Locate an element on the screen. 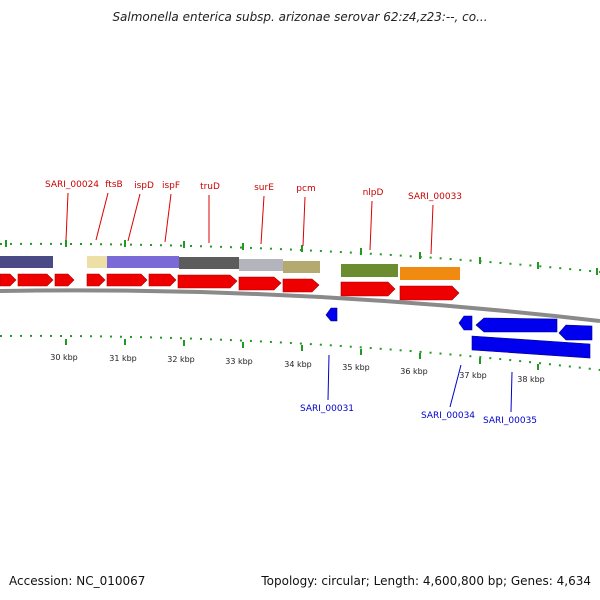 This screenshot has width=600, height=600. gene-label-ftsB: ftsB is located at coordinates (113, 185).